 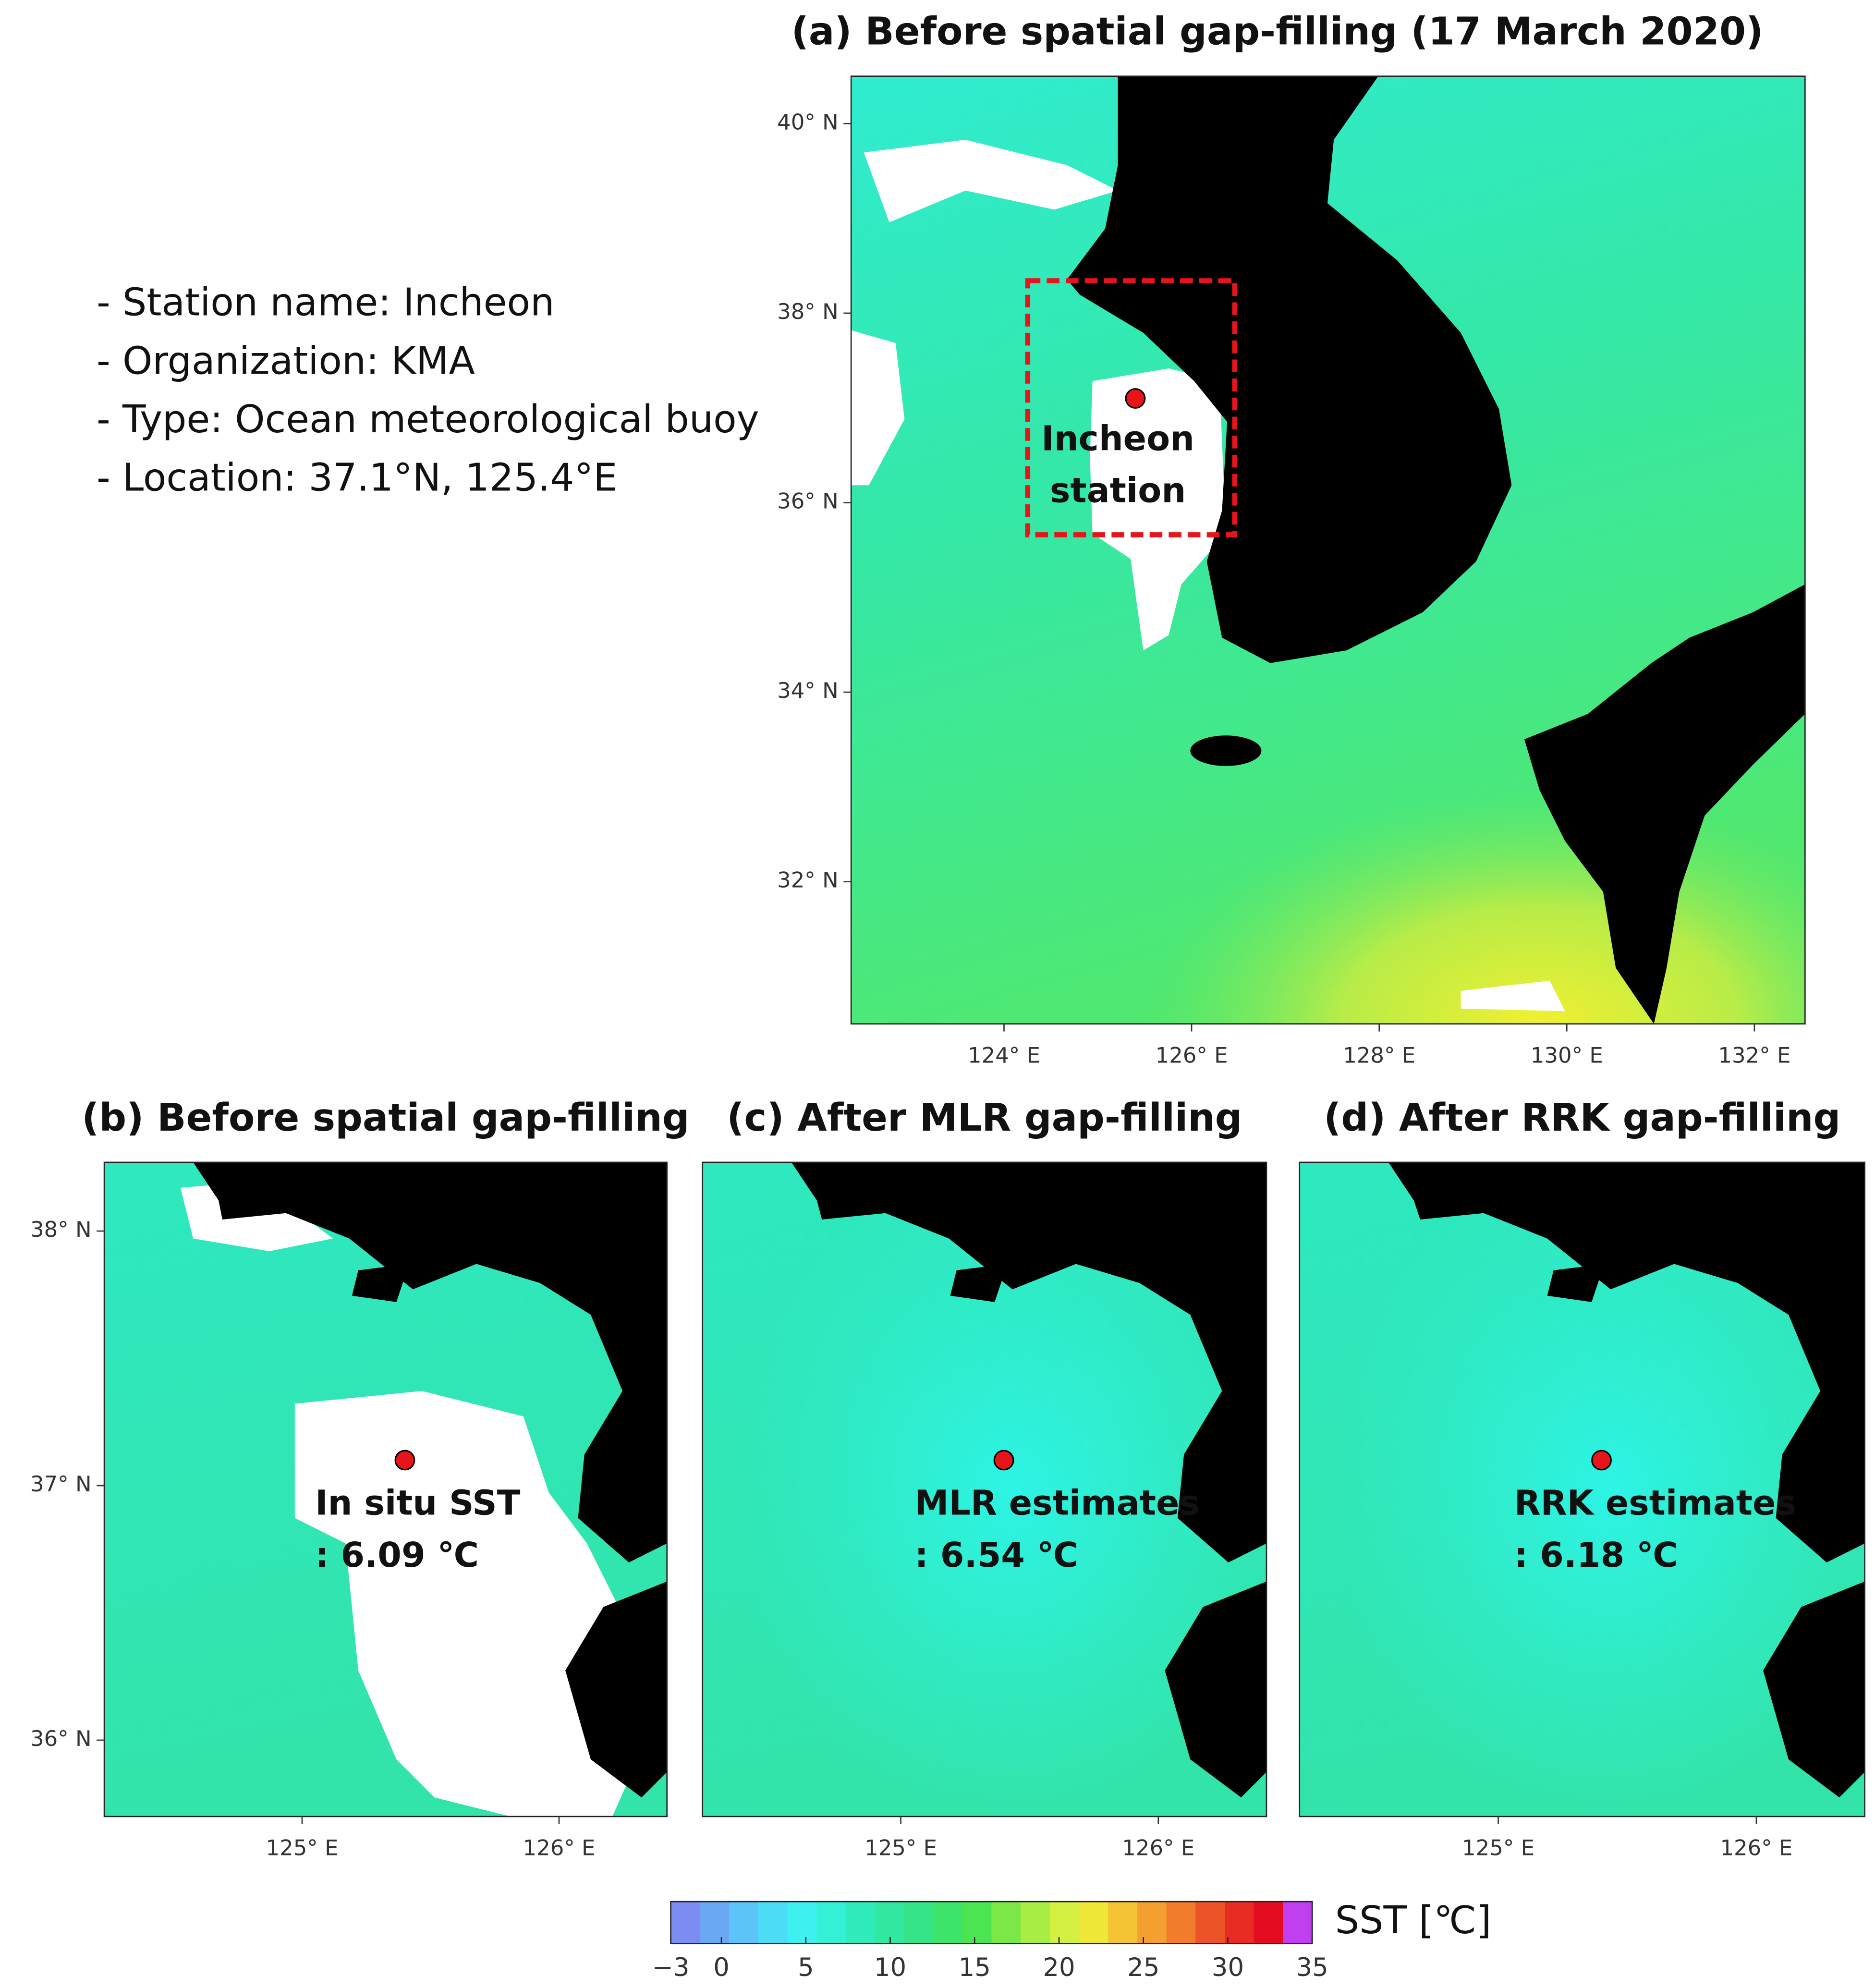 What do you see at coordinates (1228, 1967) in the screenshot?
I see `colorbar-tick-label: 30` at bounding box center [1228, 1967].